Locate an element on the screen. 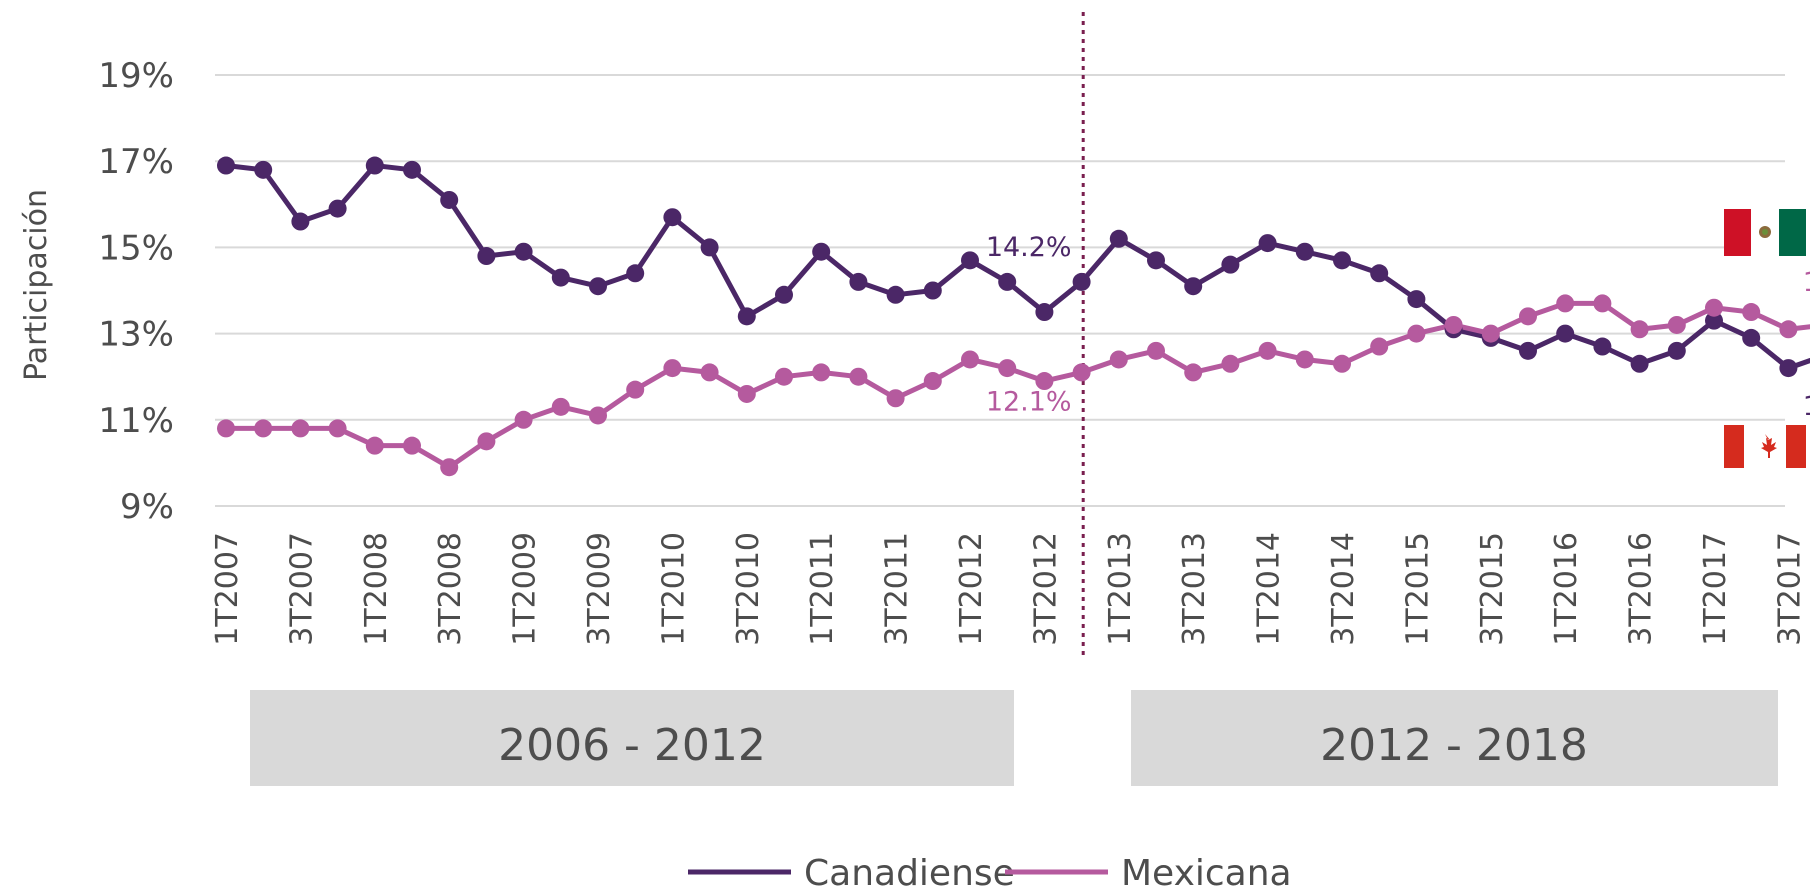 Image resolution: width=1810 pixels, height=896 pixels. x-tick-label: 3T2010 is located at coordinates (748, 589).